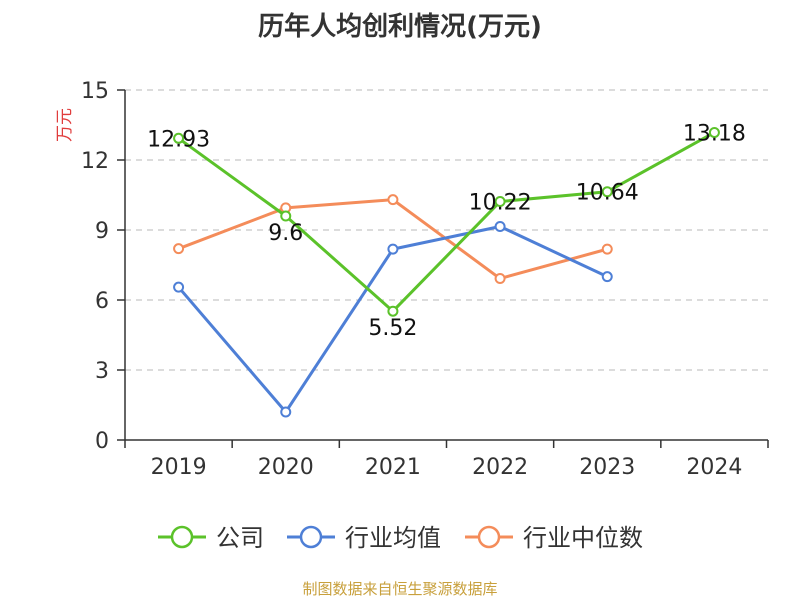  I want to click on data-label: 13.18, so click(714, 133).